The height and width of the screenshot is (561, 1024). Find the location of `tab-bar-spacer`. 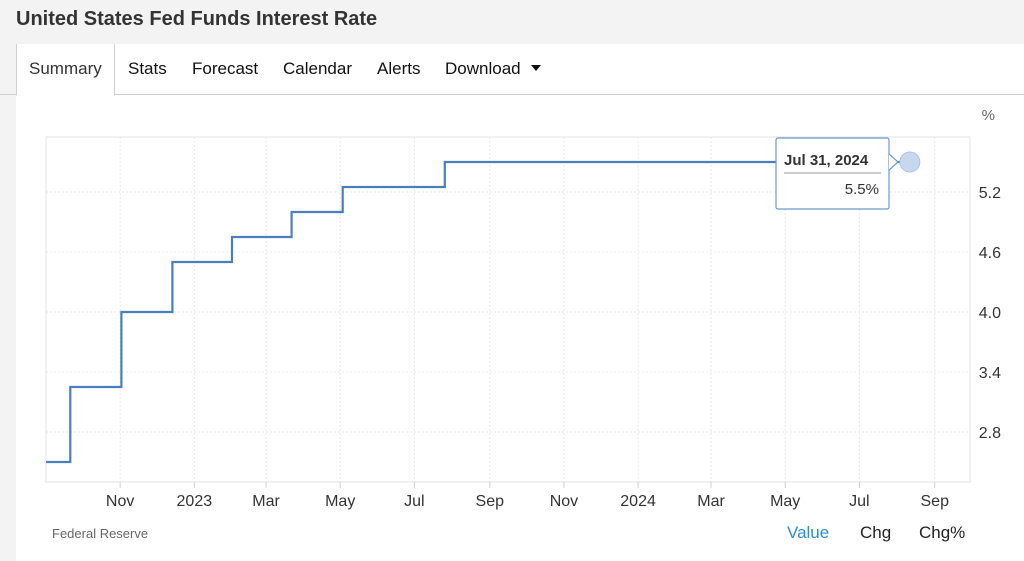

tab-bar-spacer is located at coordinates (8, 69).